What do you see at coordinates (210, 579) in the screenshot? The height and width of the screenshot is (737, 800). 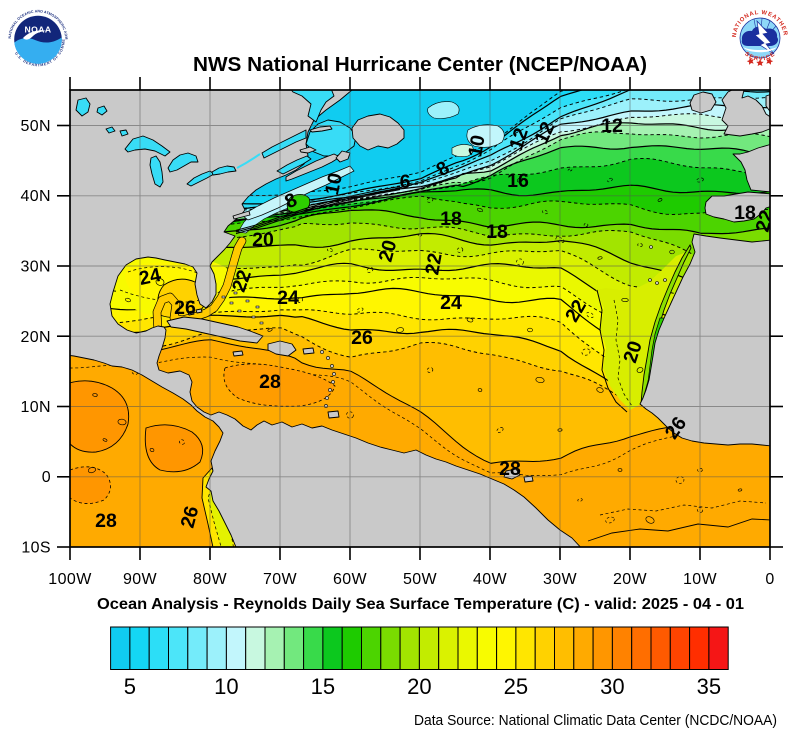 I see `svg-text: 80W` at bounding box center [210, 579].